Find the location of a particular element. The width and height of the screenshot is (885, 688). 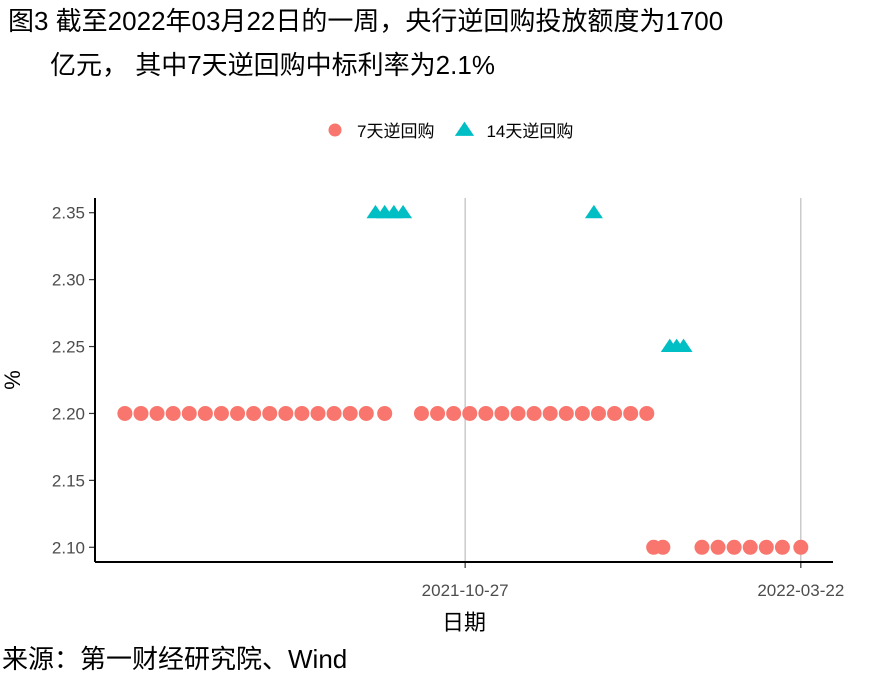

source-note: 来源：第一财经研究院、Wind is located at coordinates (174, 659).